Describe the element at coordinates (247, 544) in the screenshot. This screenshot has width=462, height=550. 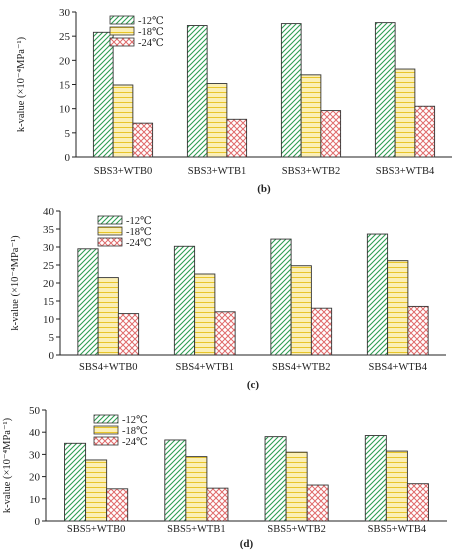
I see `panel-label: (d)` at that location.